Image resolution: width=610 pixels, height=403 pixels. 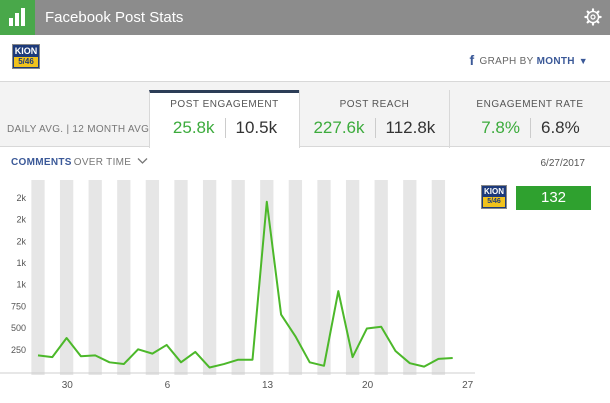 What do you see at coordinates (18, 306) in the screenshot?
I see `y-tick-label: 750` at bounding box center [18, 306].